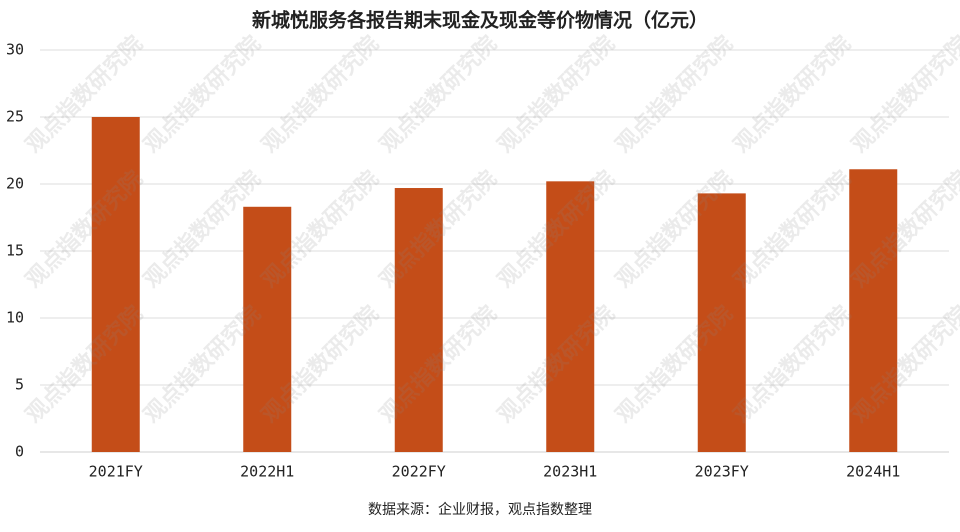  I want to click on x-tick-label: 2023H1, so click(570, 472).